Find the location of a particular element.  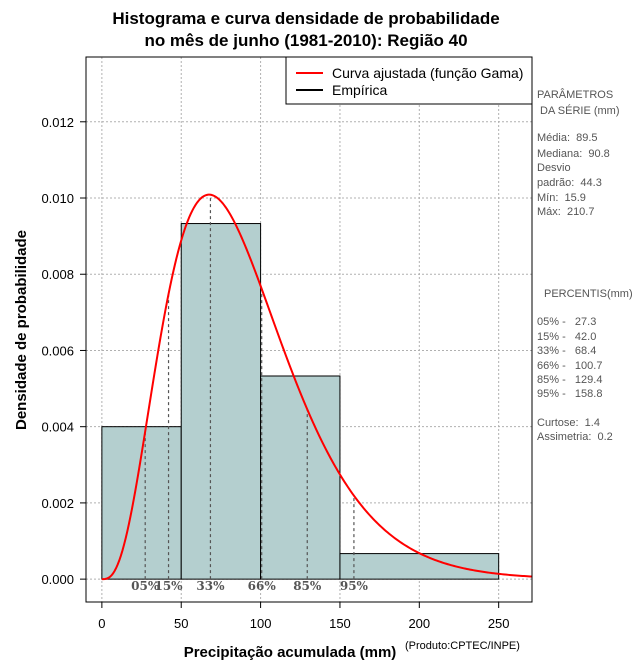

stat-desvio-2: padrão: 44.3 is located at coordinates (569, 183).